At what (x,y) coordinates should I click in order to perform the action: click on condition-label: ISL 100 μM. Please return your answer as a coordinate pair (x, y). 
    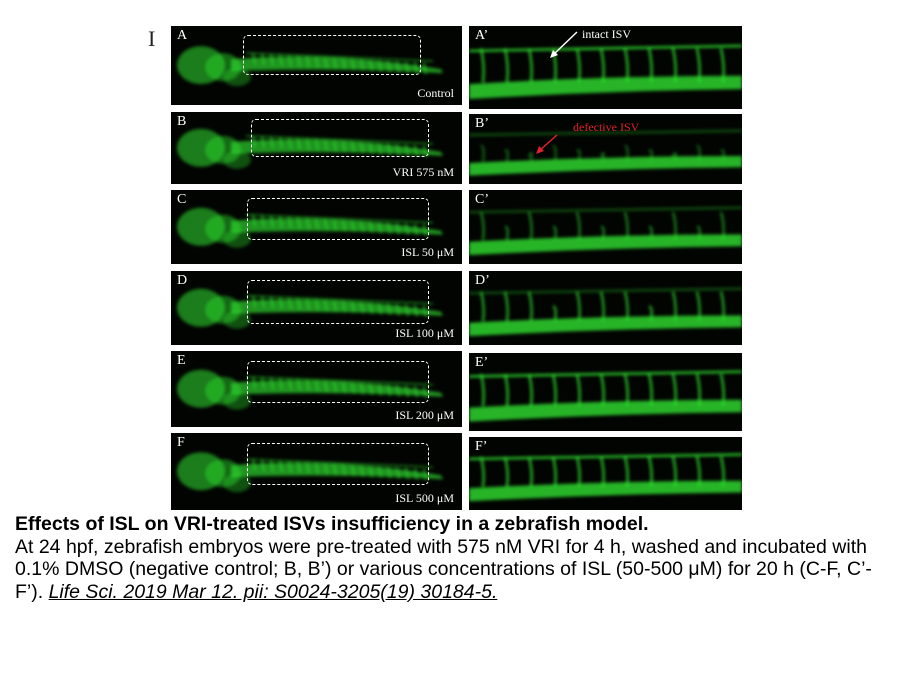
    Looking at the image, I should click on (424, 333).